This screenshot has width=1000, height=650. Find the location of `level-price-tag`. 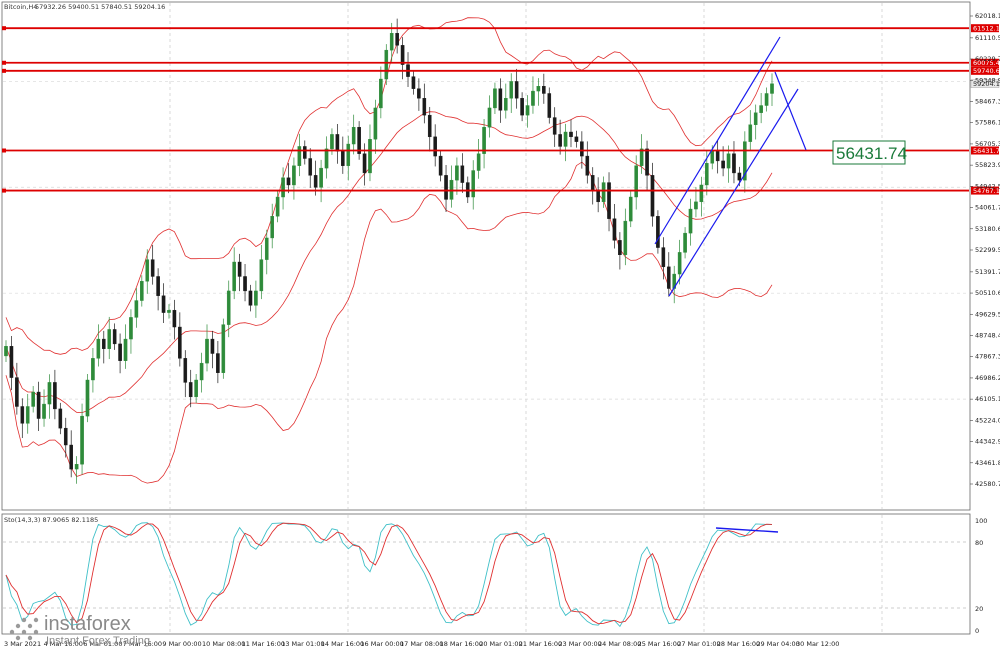

level-price-tag is located at coordinates (985, 150).